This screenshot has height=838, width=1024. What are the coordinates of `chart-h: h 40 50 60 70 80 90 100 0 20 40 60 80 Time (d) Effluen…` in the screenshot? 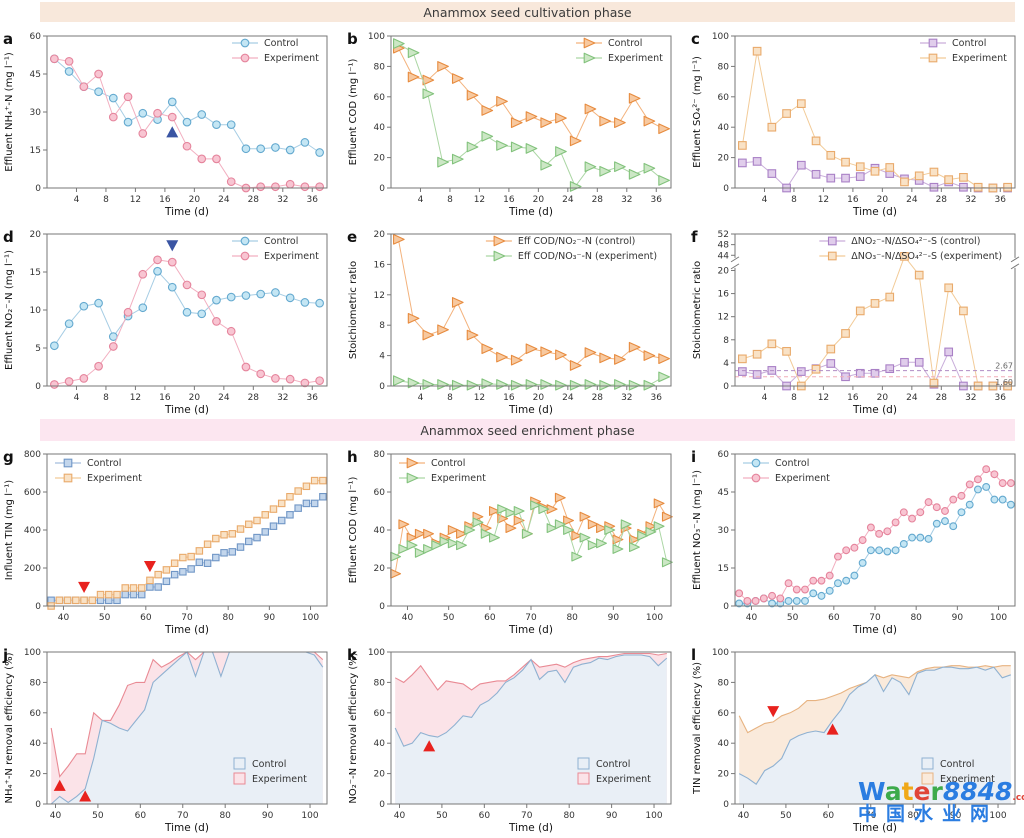 It's located at (510, 542).